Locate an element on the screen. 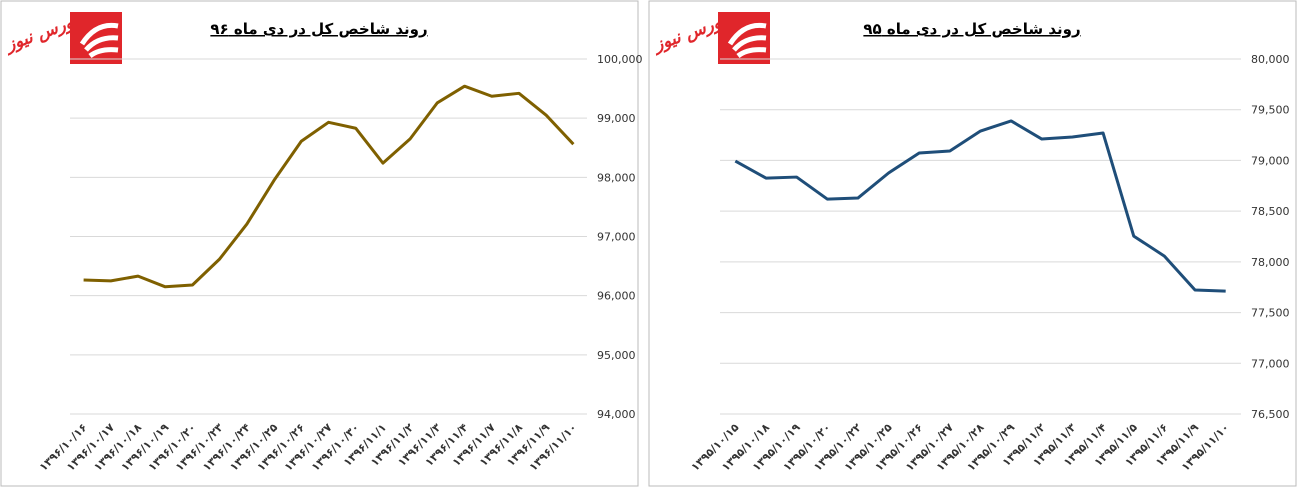  chart-title: روند شاخص کل در دی ماه ۹۵ is located at coordinates (971, 29).